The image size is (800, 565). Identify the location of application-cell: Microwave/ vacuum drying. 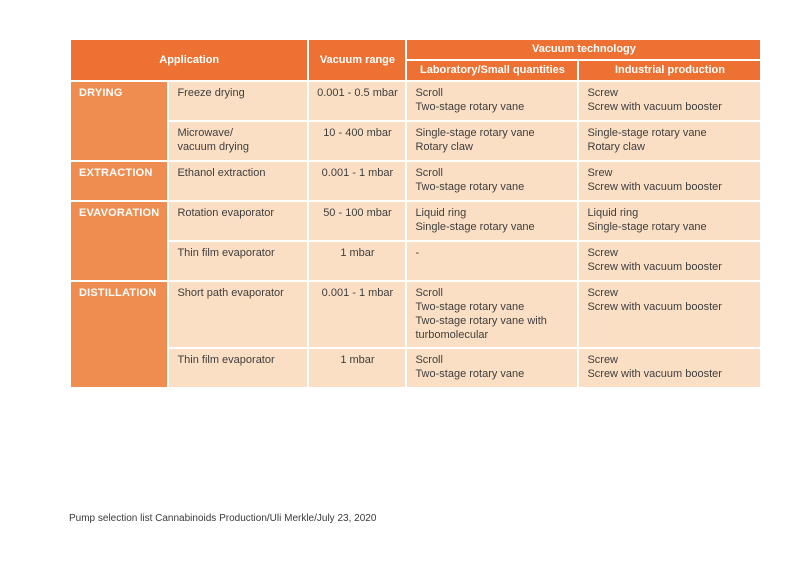
(238, 141).